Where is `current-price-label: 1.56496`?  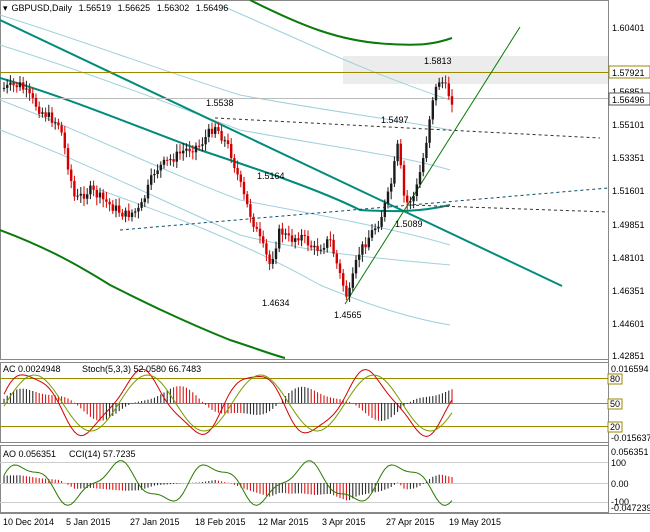 current-price-label: 1.56496 is located at coordinates (628, 100).